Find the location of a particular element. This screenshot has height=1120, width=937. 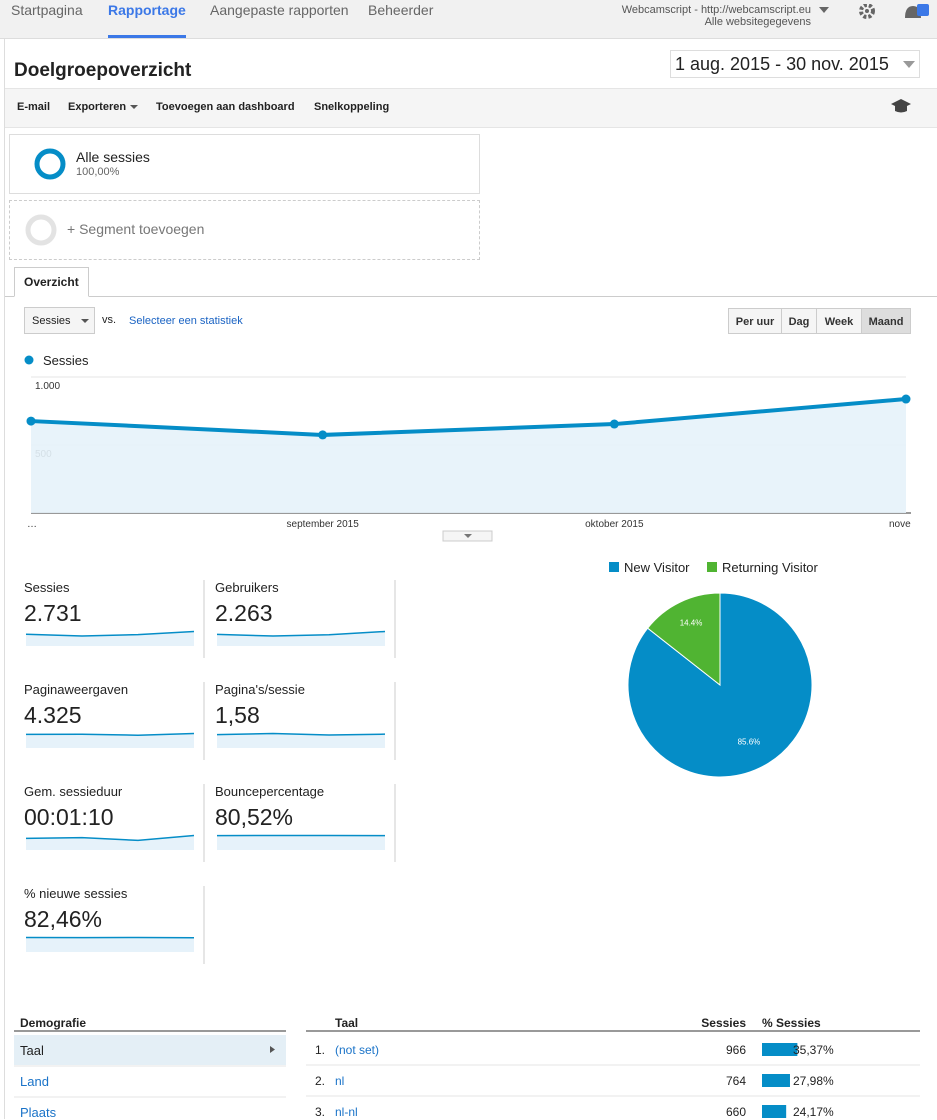

menu-item: Taal is located at coordinates (32, 1050).